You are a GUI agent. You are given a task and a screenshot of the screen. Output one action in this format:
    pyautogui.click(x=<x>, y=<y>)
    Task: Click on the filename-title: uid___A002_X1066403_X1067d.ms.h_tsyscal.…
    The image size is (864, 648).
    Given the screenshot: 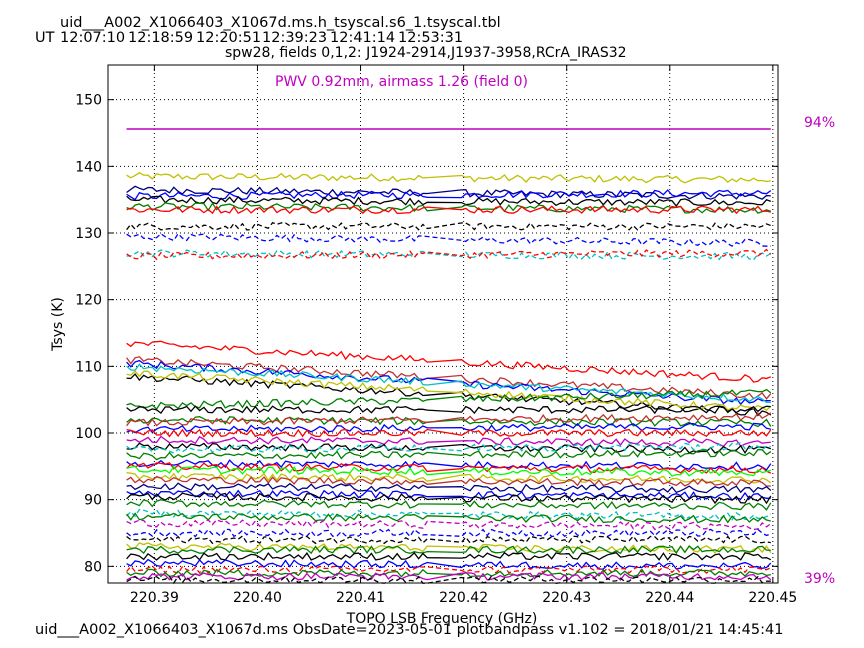 What is the action you would take?
    pyautogui.click(x=280, y=23)
    